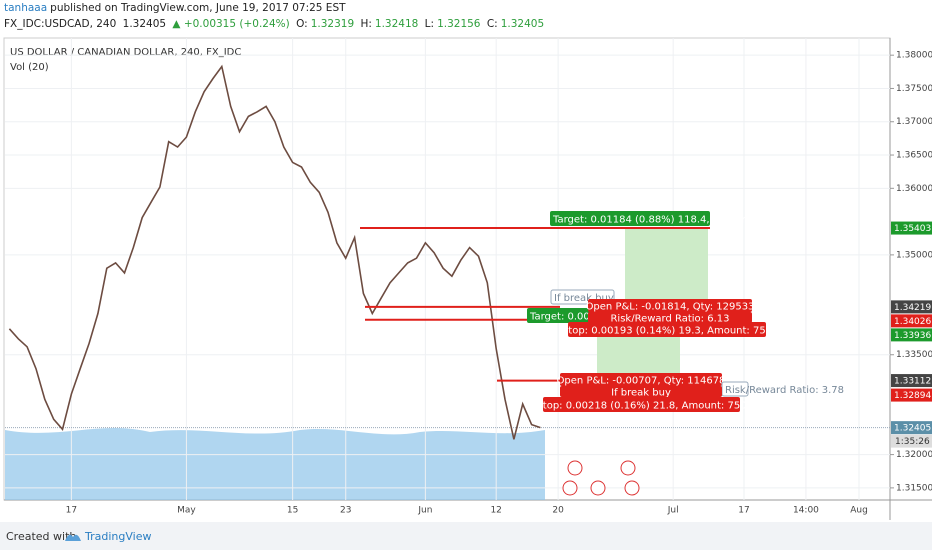  I want to click on annotation: Open P&L: -0.01814, Qty: 129533, so click(670, 306).